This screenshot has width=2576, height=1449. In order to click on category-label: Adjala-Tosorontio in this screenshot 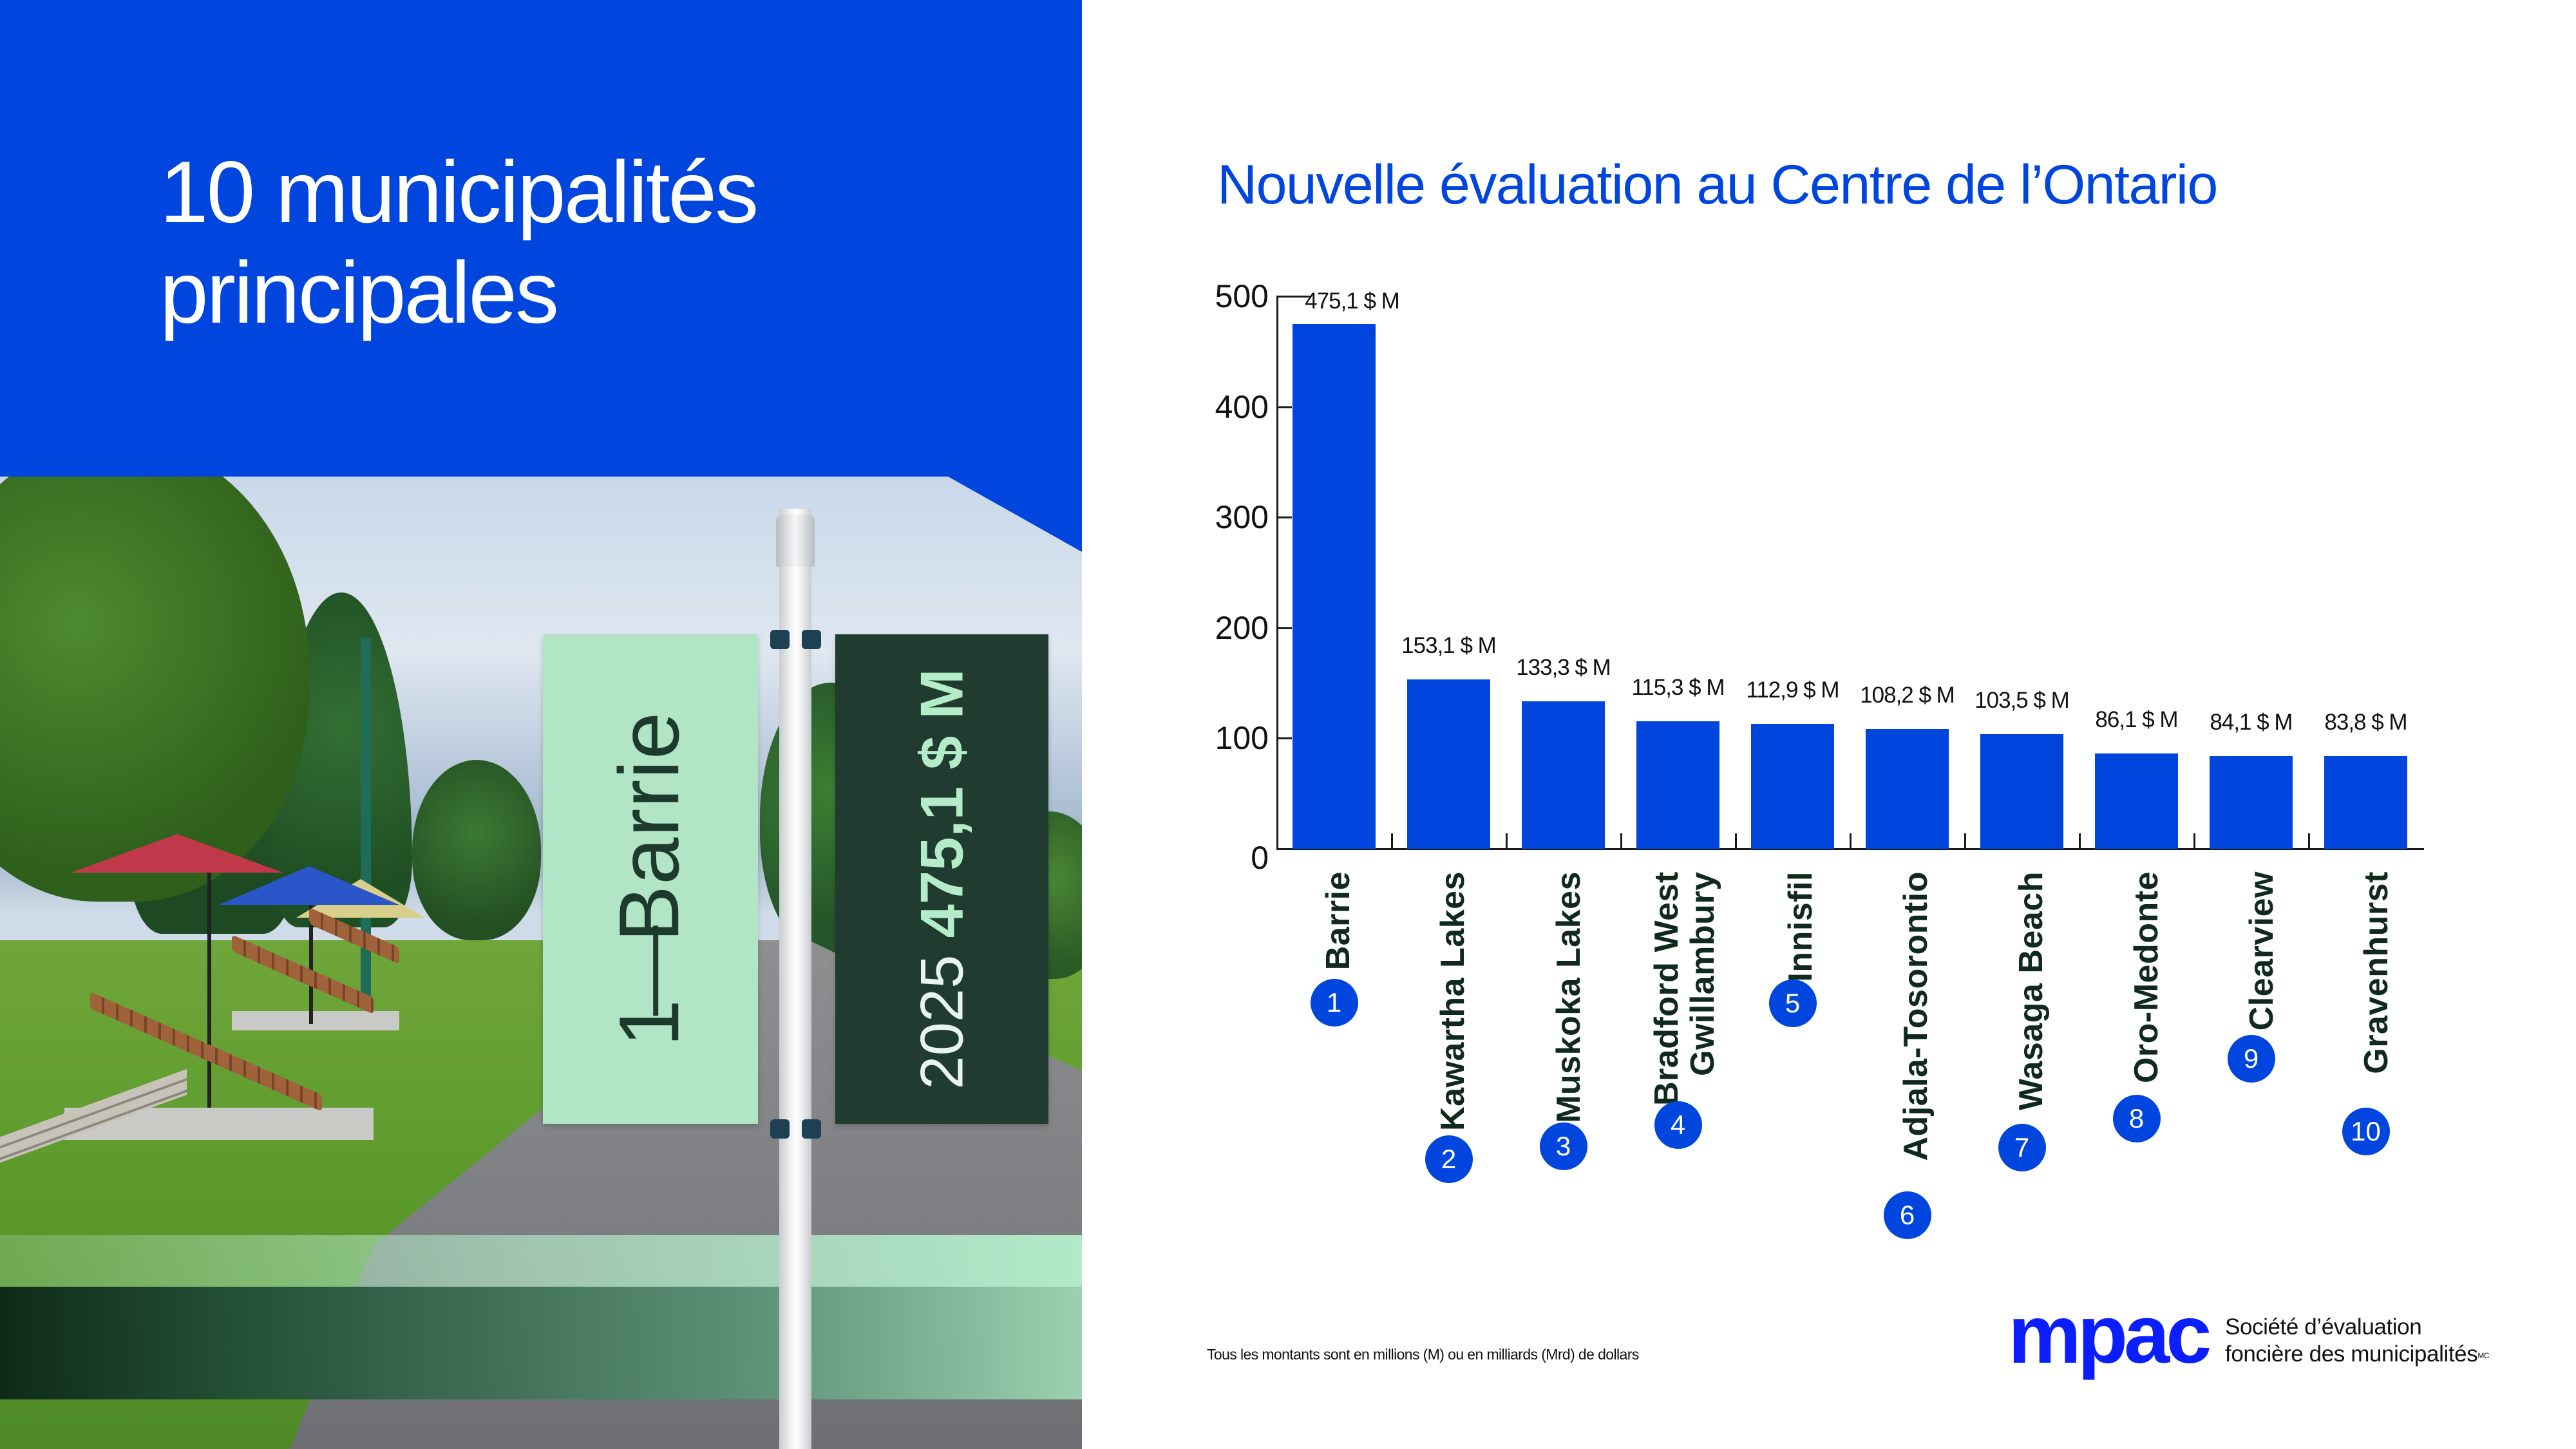, I will do `click(1916, 1016)`.